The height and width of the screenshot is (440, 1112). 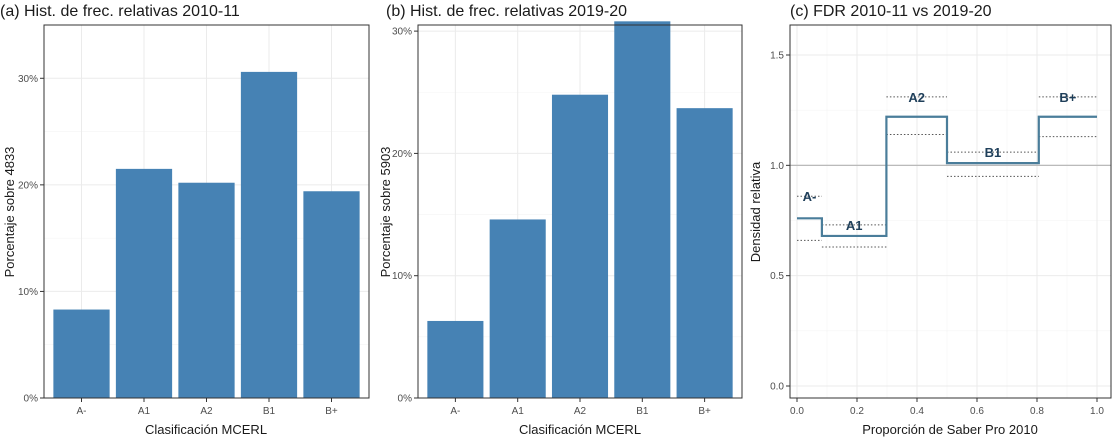 I want to click on x-tick-label: 0.4, so click(x=917, y=411).